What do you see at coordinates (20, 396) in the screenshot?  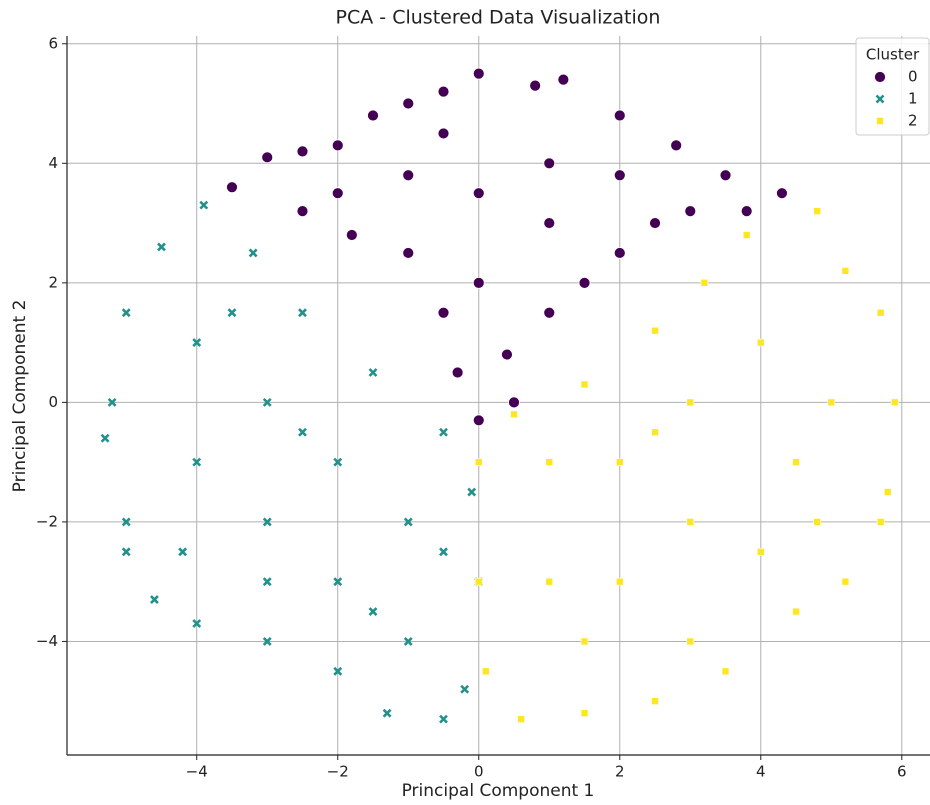 I see `y-axis-label: Principal Component 2` at bounding box center [20, 396].